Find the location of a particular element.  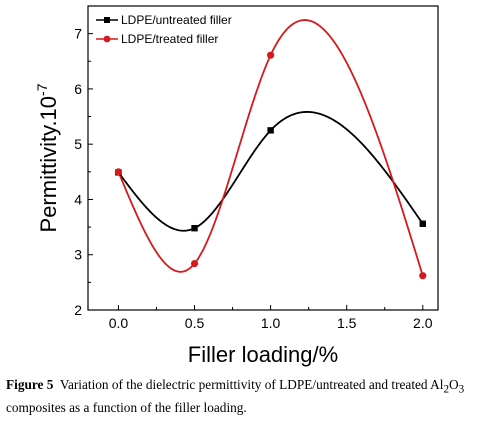

x-axis-ticks: 0.0 0.5 1.0 1.5 2.0 is located at coordinates (271, 318).